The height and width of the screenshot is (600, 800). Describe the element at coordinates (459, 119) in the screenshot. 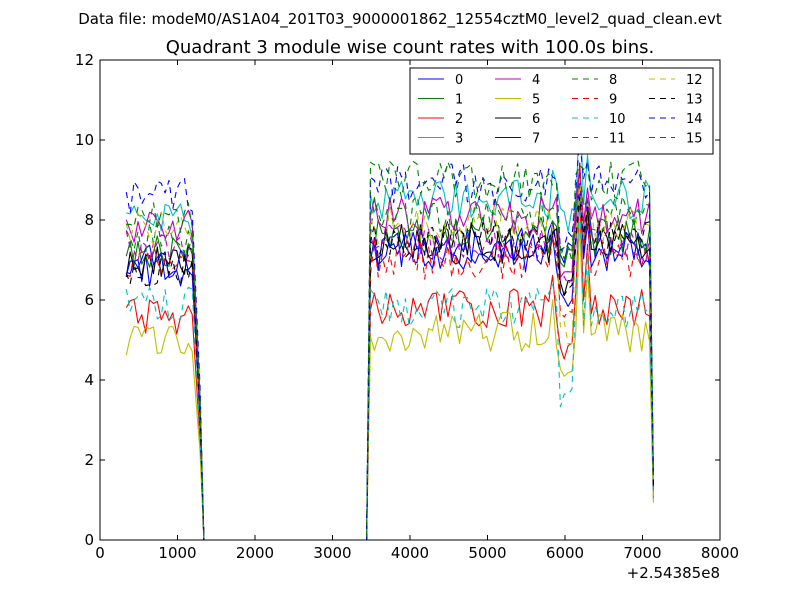

I see `legend-label-2: 2` at that location.